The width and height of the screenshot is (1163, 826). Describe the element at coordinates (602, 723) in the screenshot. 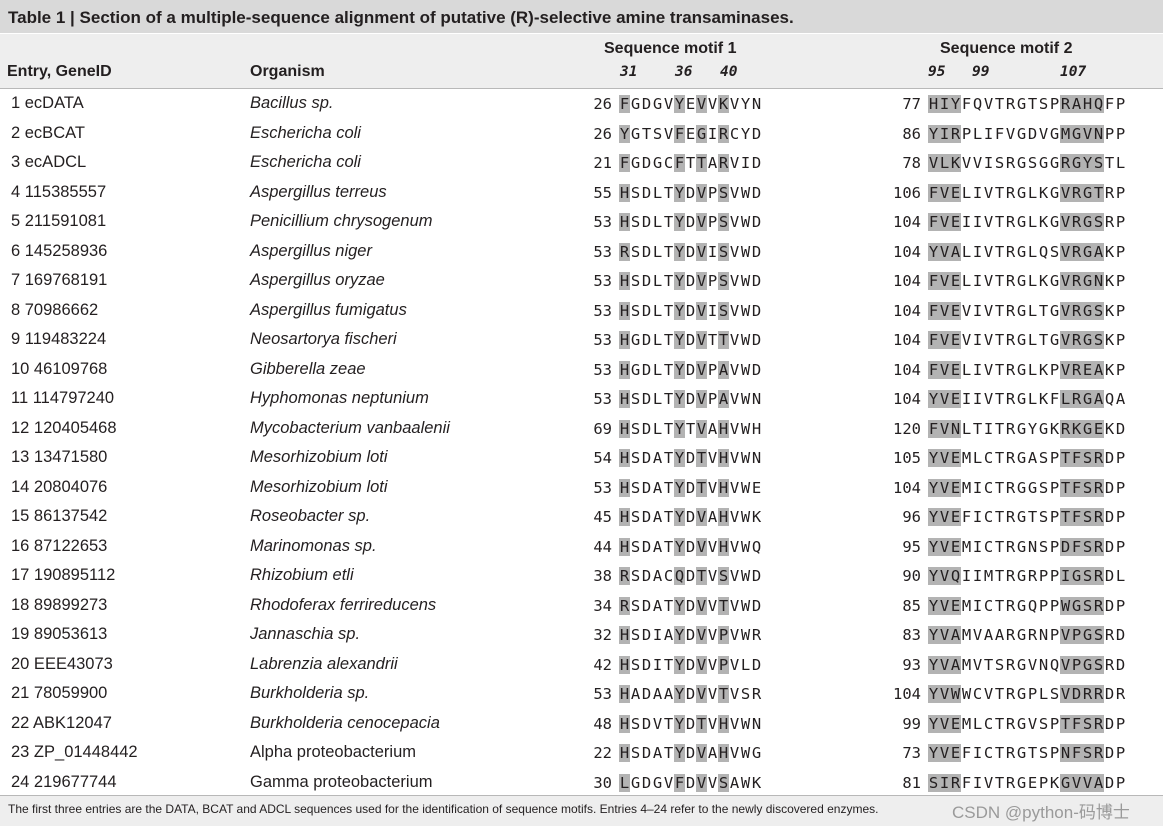

I see `motif1-start-position: 48` at that location.